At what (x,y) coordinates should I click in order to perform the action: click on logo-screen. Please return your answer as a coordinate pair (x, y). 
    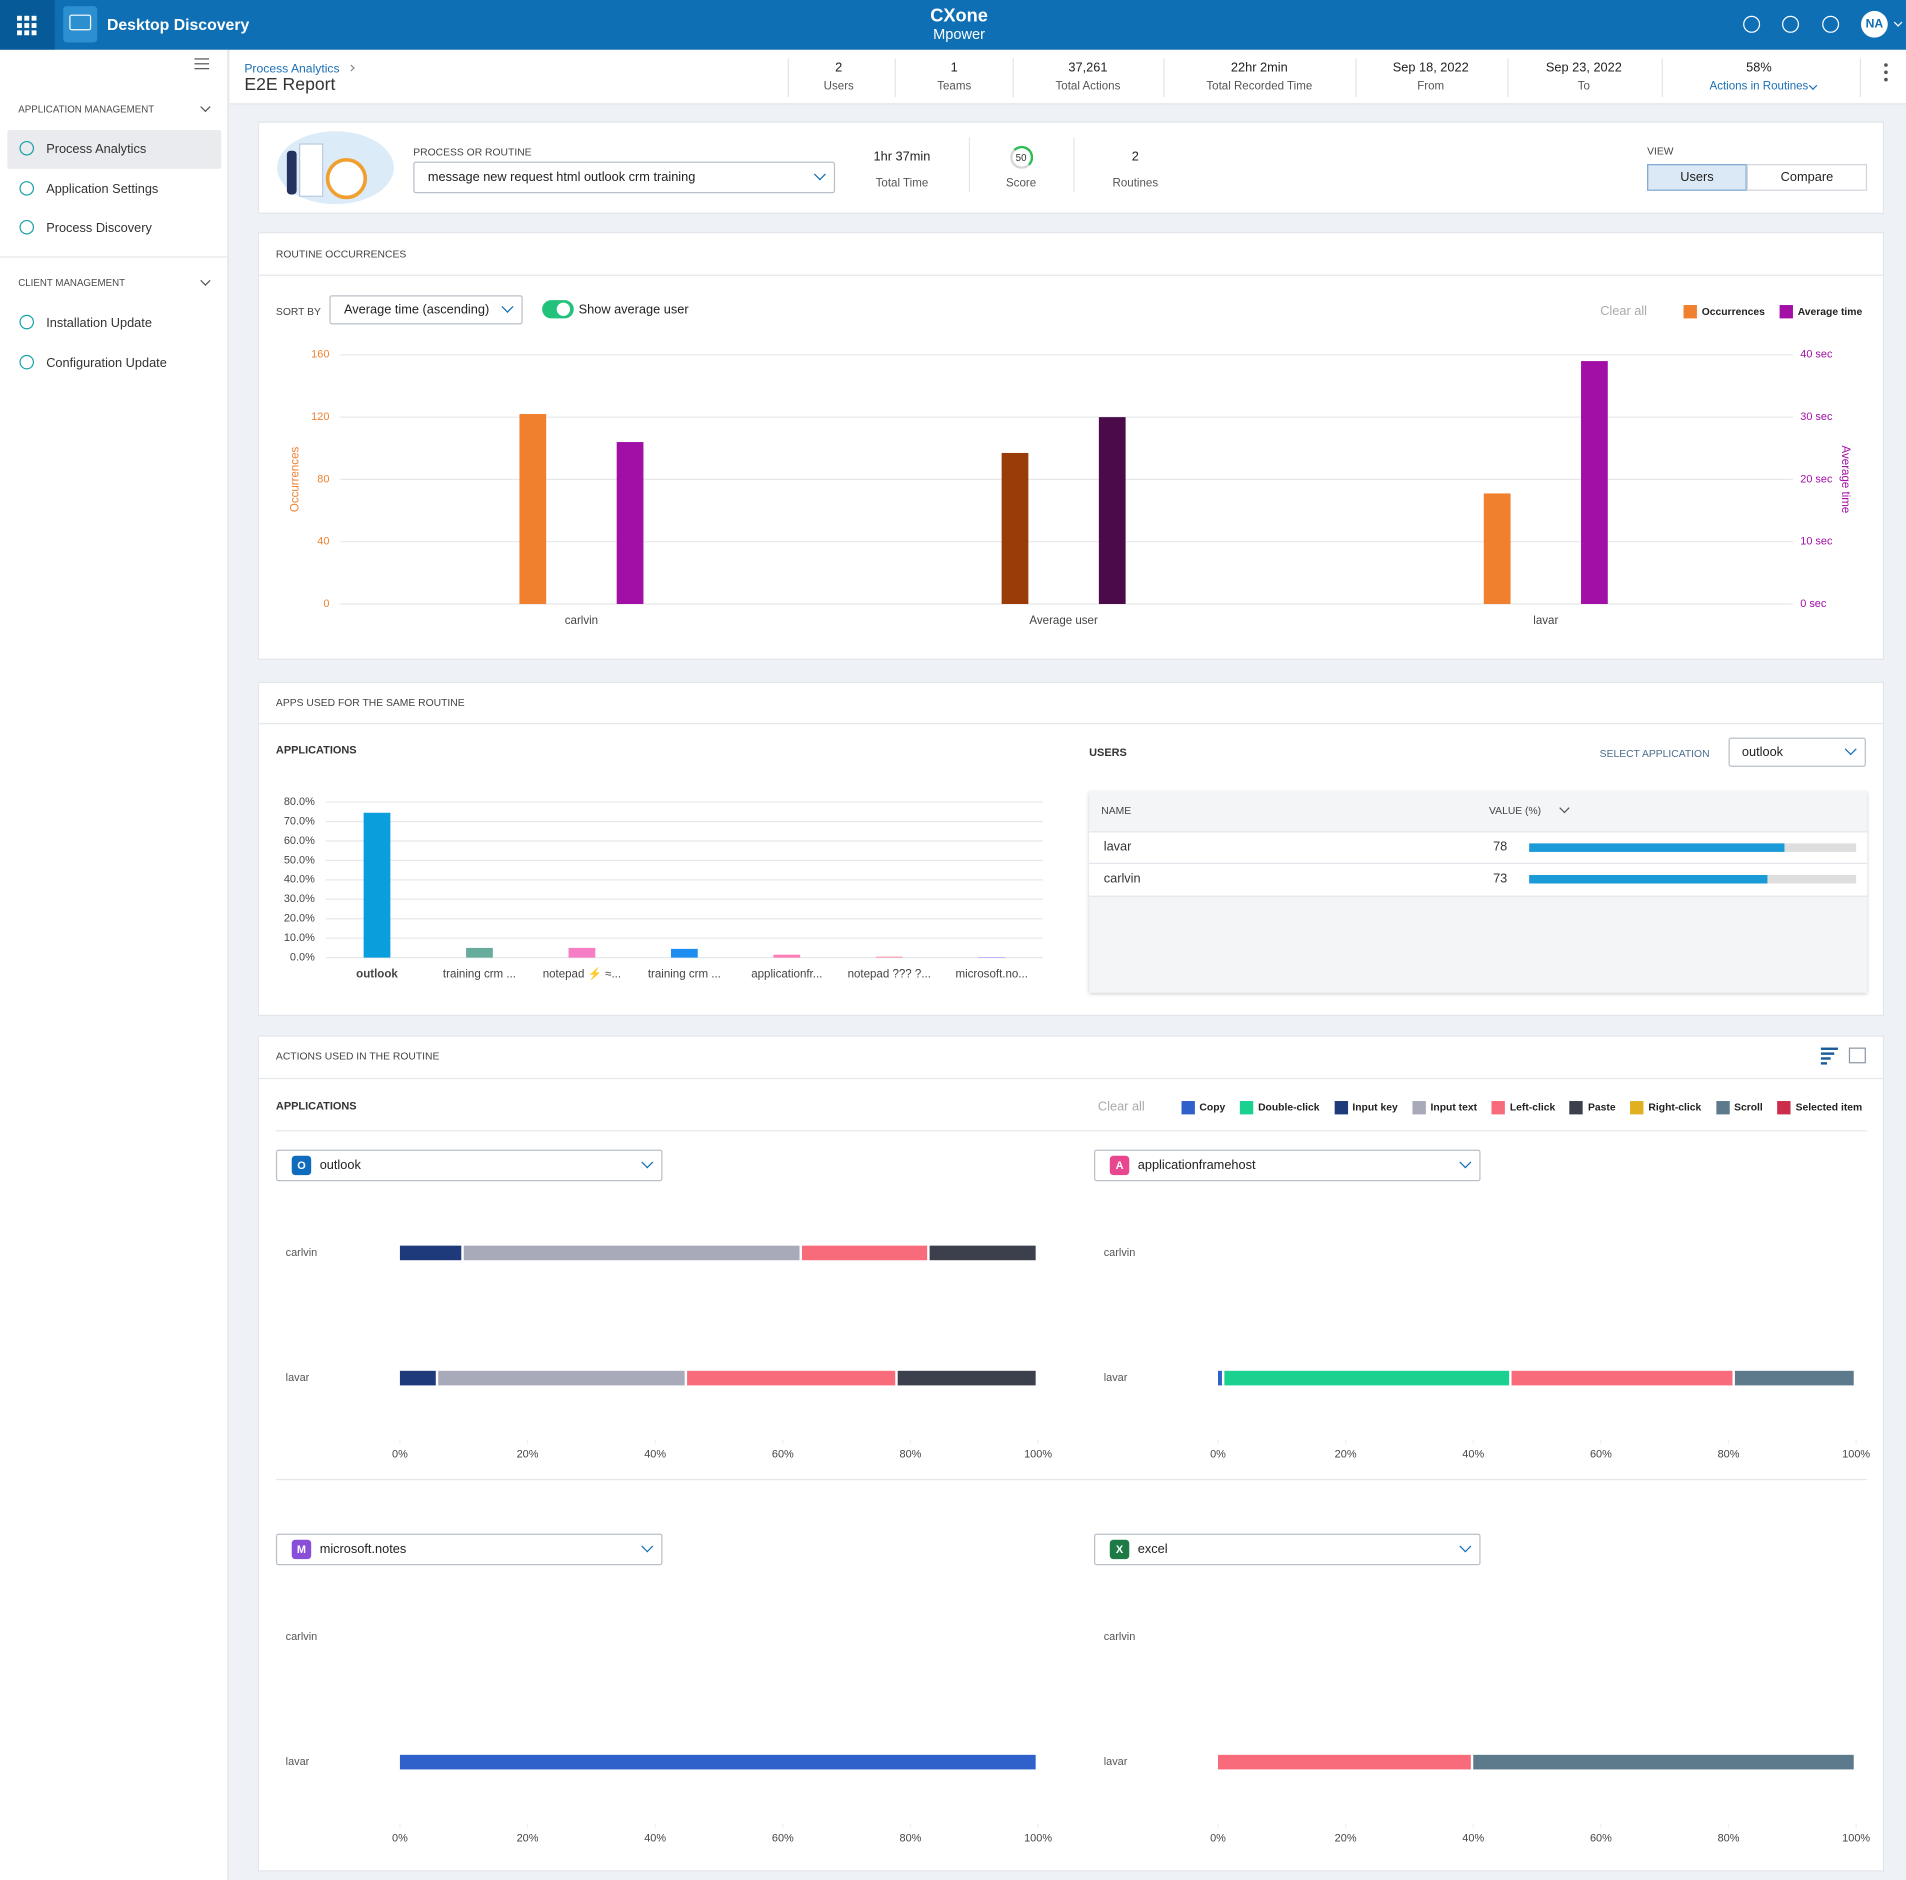
    Looking at the image, I should click on (80, 22).